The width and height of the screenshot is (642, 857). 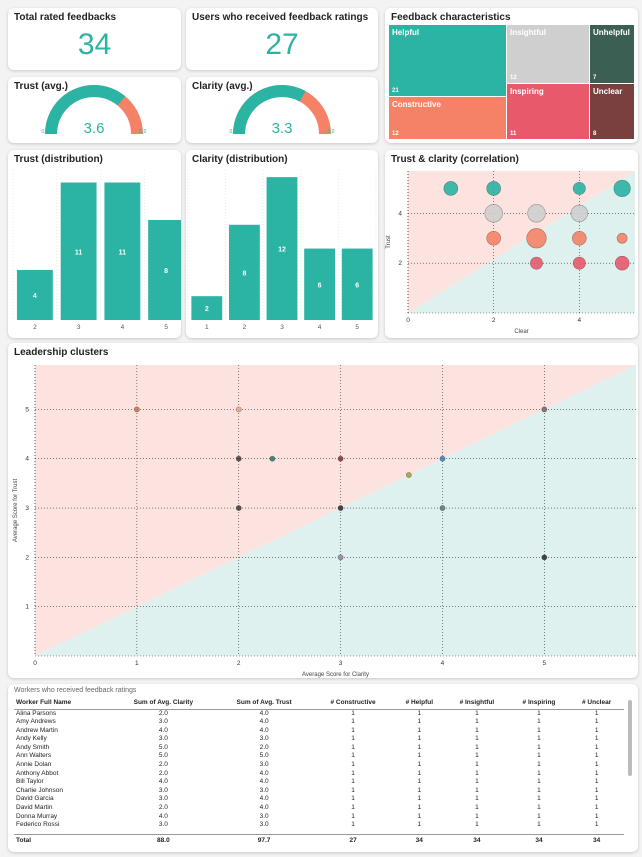 What do you see at coordinates (389, 242) in the screenshot?
I see `y-axis-label: Trust` at bounding box center [389, 242].